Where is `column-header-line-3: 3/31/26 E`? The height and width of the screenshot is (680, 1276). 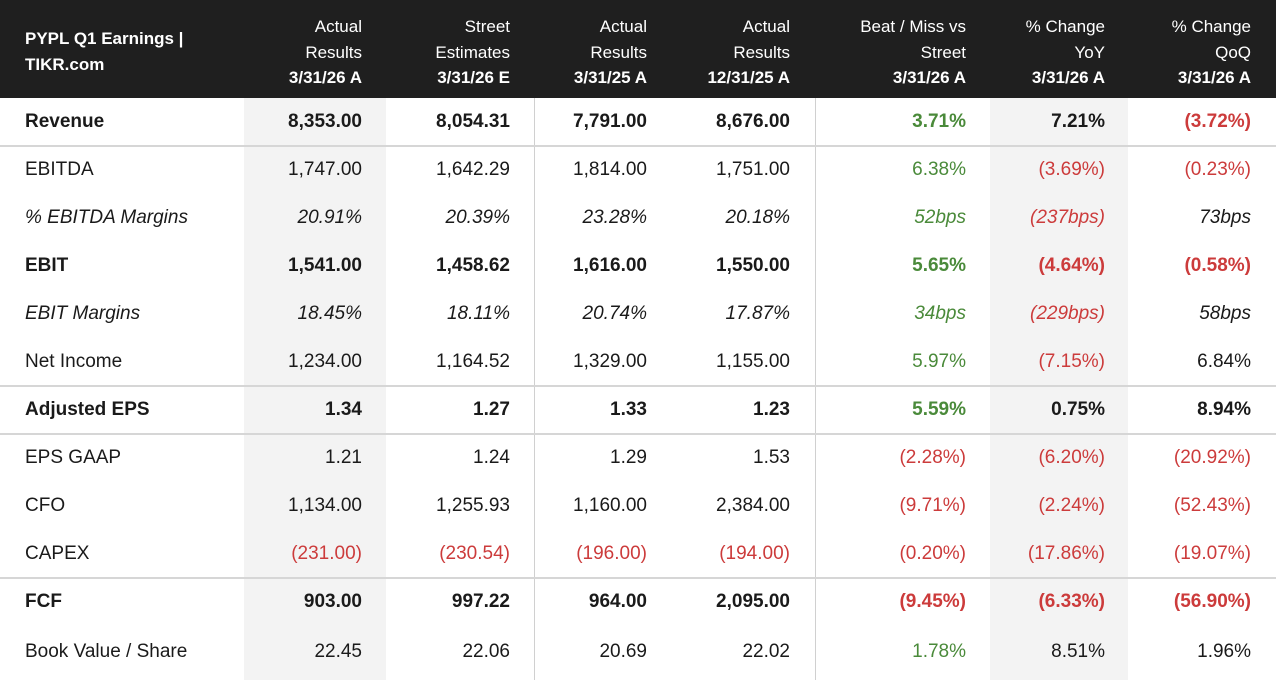 column-header-line-3: 3/31/26 E is located at coordinates (473, 77).